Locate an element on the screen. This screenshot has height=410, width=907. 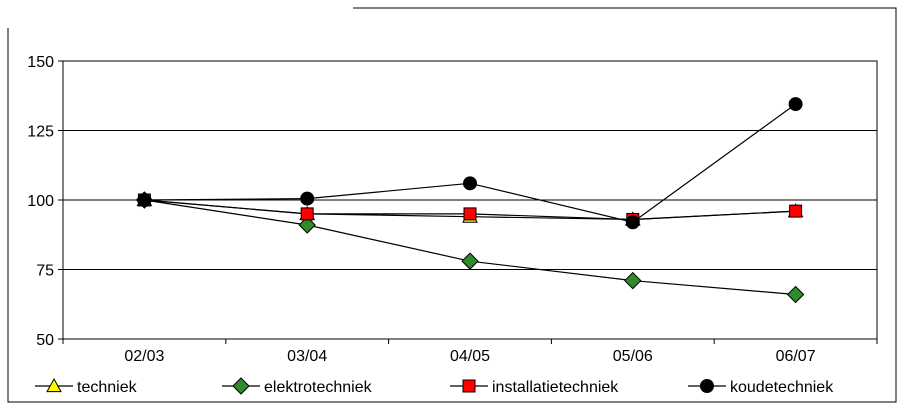
y-tick-label: 100 is located at coordinates (40, 201).